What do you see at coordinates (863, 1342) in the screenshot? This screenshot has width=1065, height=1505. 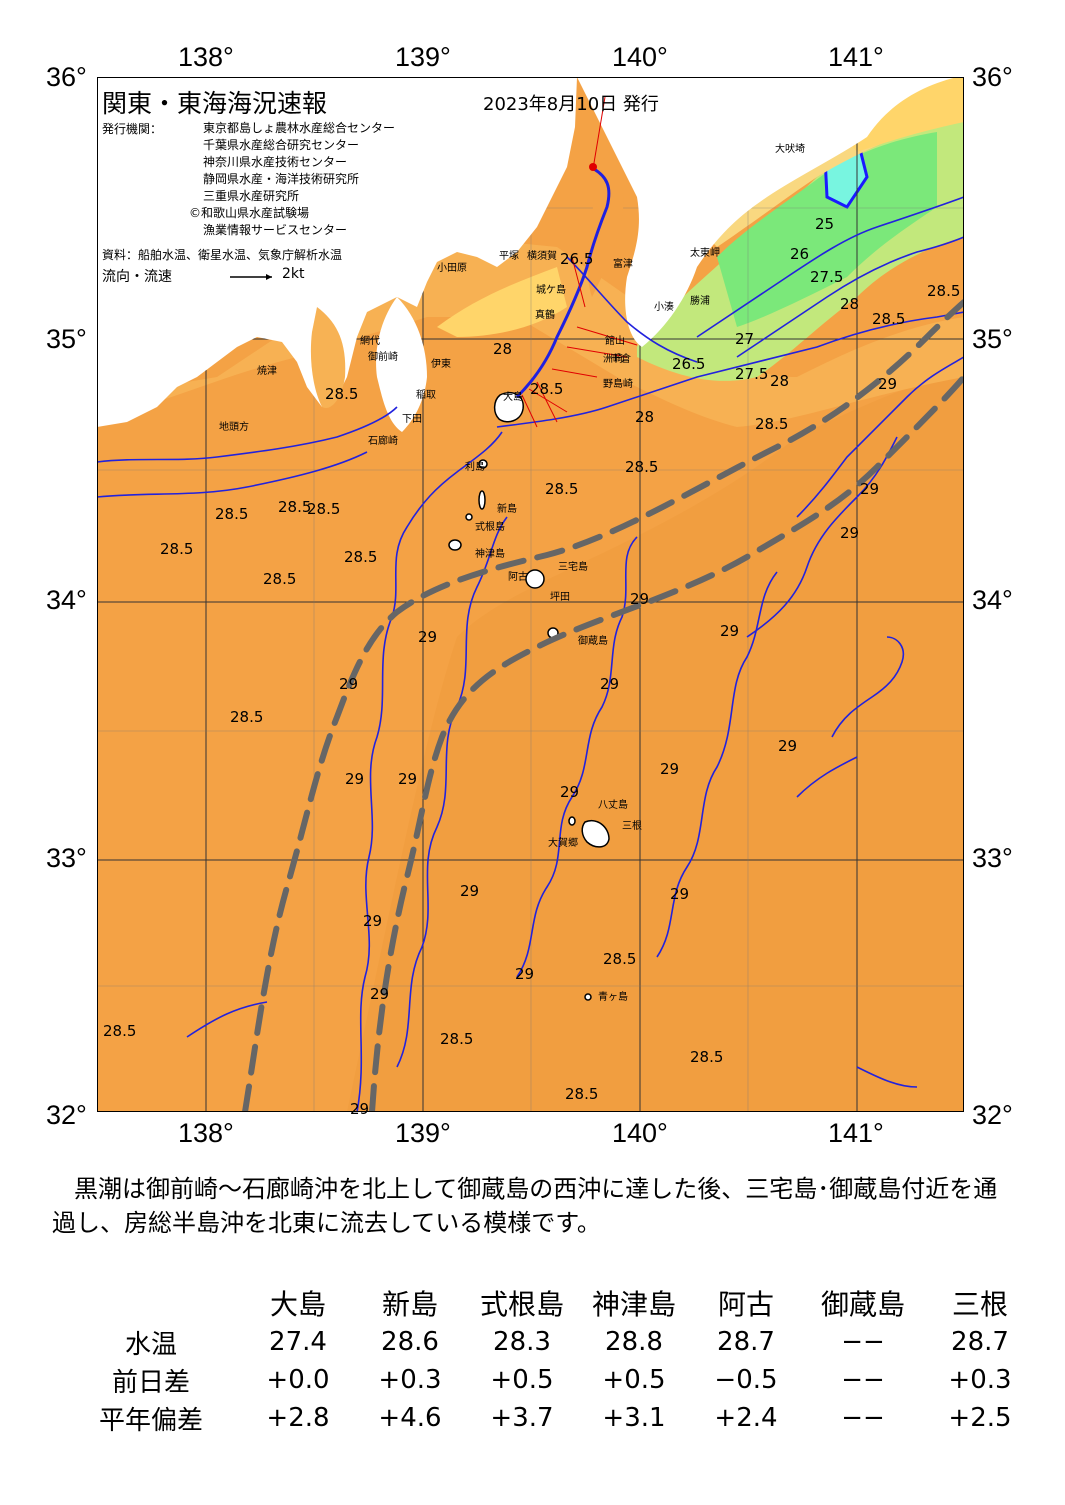 I see `cell: −−` at bounding box center [863, 1342].